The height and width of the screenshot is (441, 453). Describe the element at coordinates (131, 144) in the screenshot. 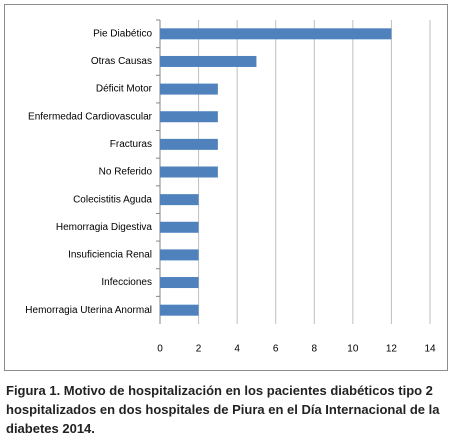

I see `y-tick-label: Fracturas` at that location.